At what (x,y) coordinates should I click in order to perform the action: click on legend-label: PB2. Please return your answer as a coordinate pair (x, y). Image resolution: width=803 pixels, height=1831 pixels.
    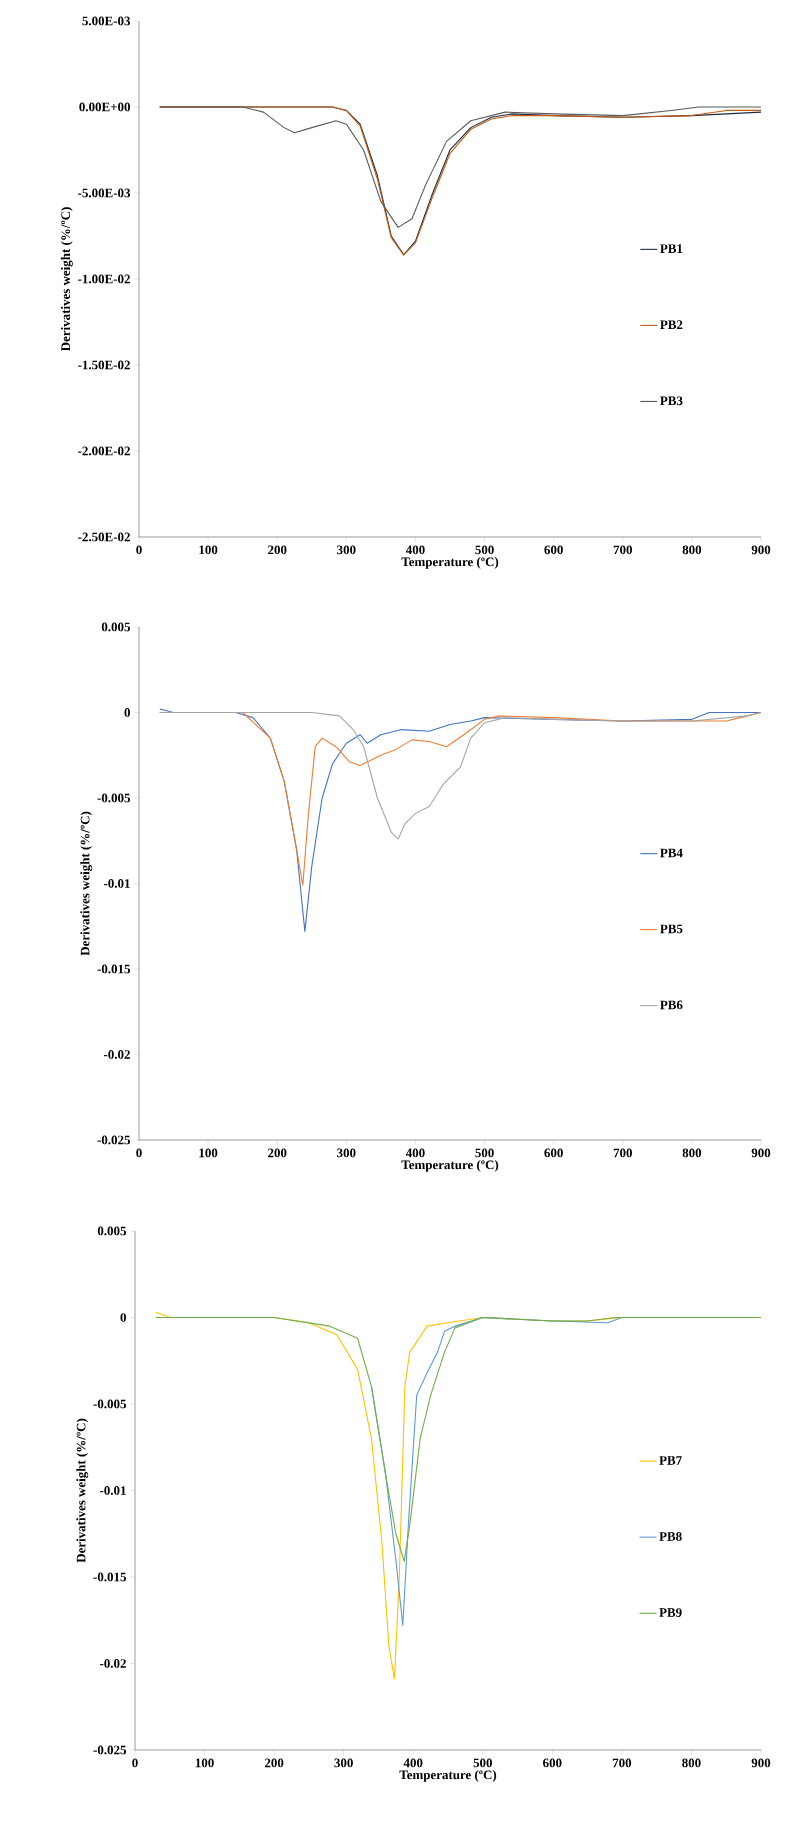
    Looking at the image, I should click on (671, 324).